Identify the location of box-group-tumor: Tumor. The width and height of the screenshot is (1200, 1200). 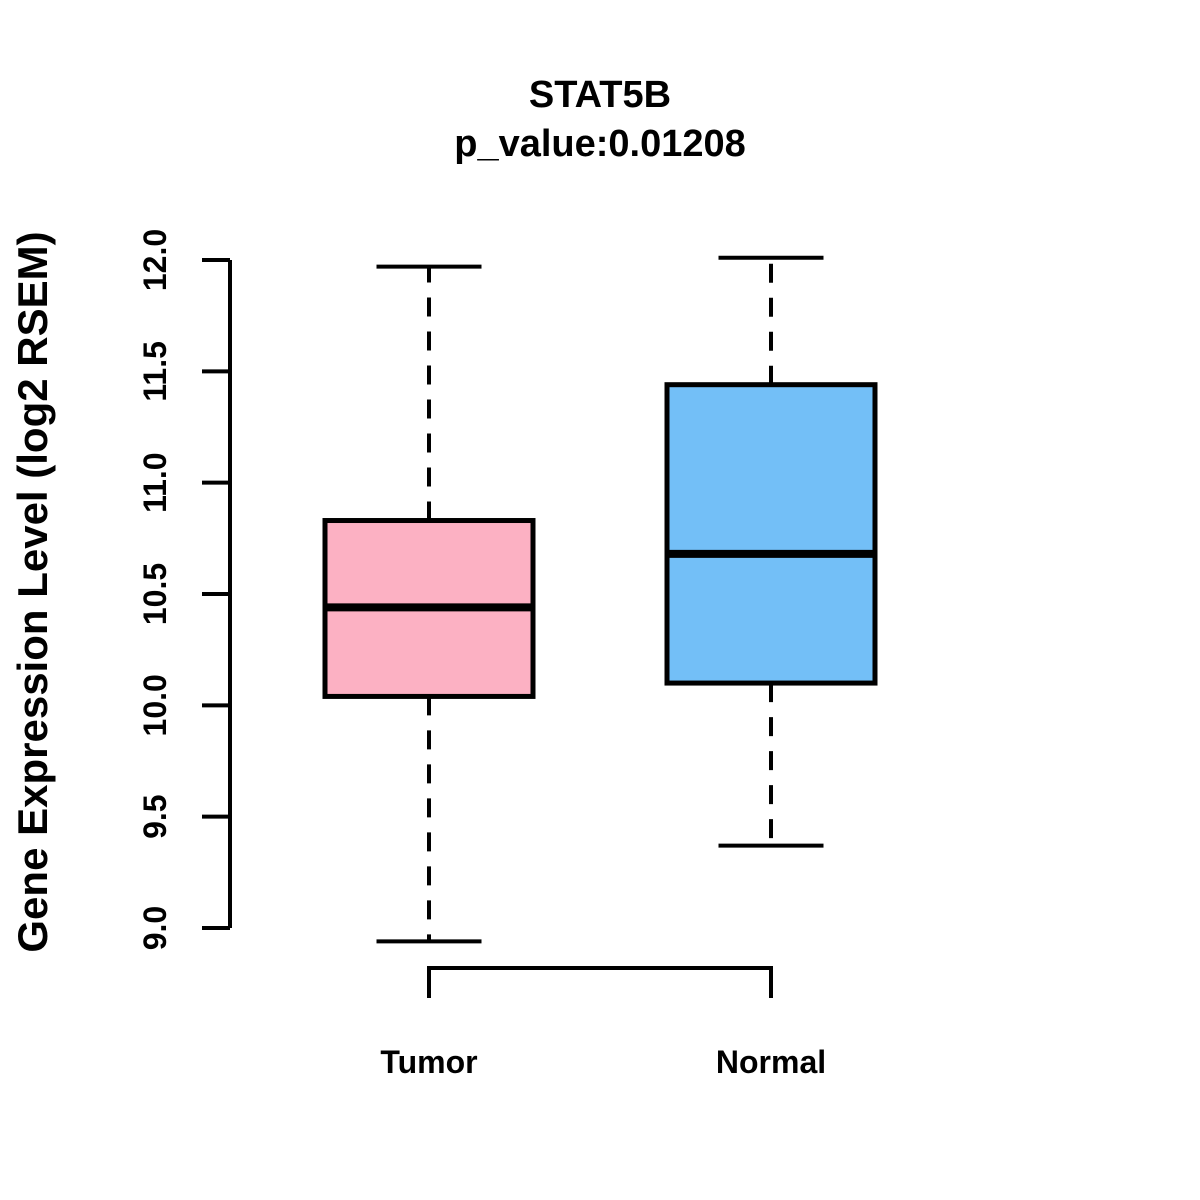
(429, 672).